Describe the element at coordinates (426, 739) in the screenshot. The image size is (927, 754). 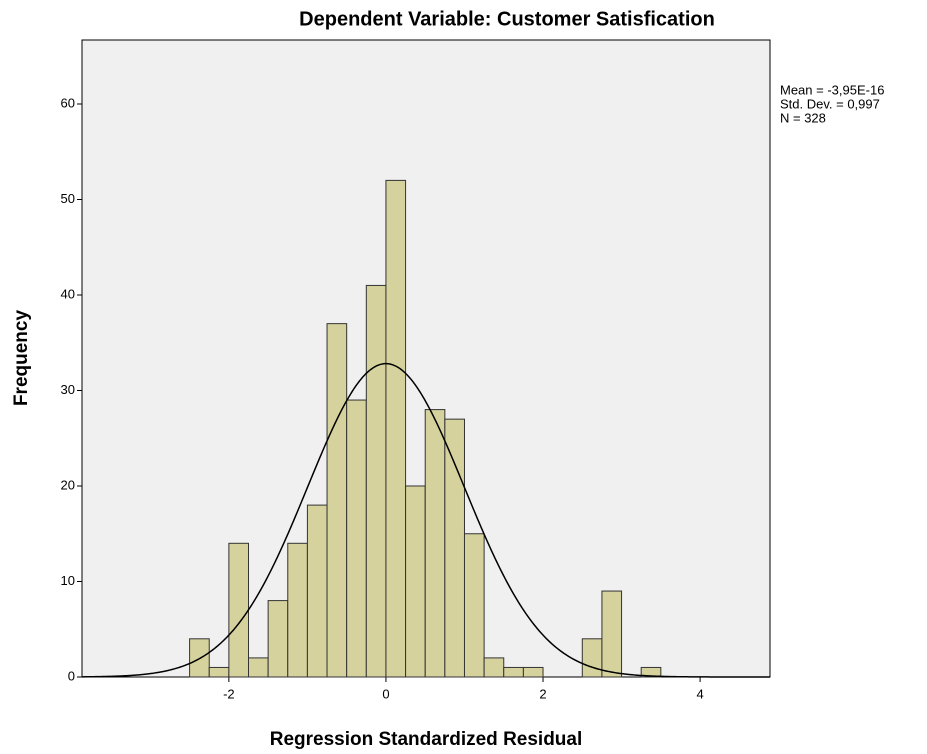
I see `x-axis-label: Regression Standardized Residual` at that location.